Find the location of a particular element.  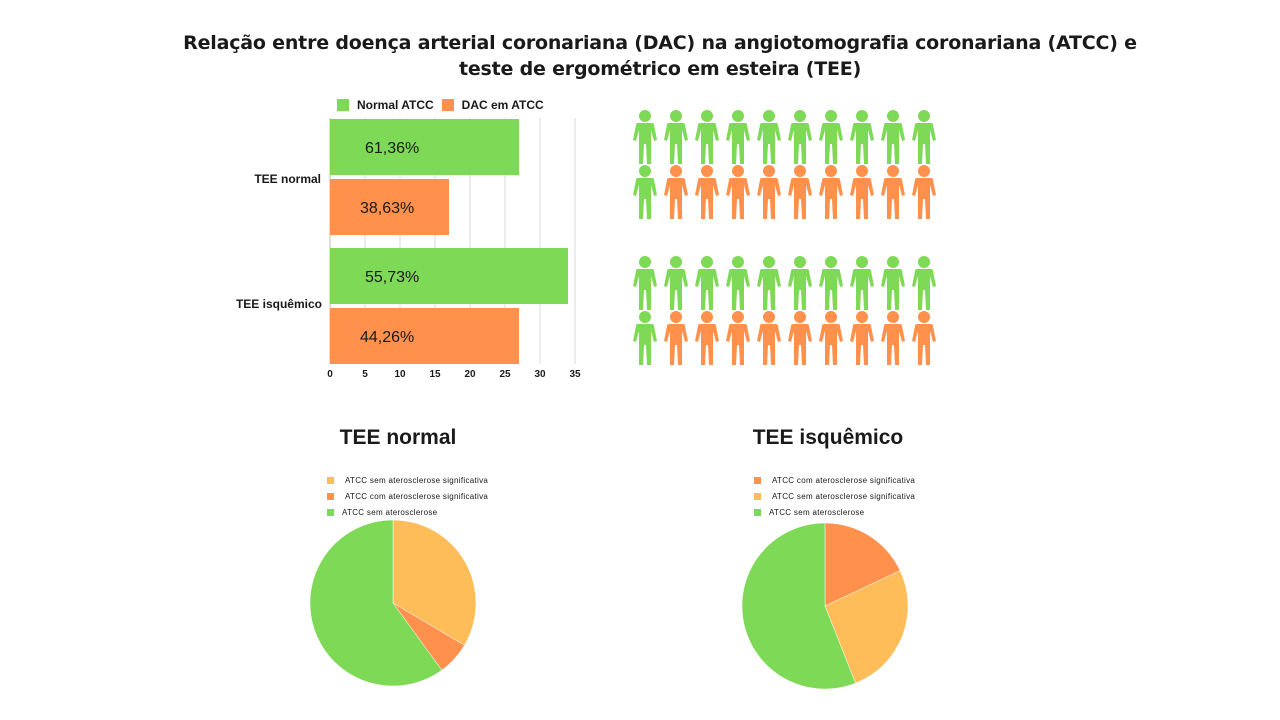

legend-label: Normal ATCC is located at coordinates (395, 105).